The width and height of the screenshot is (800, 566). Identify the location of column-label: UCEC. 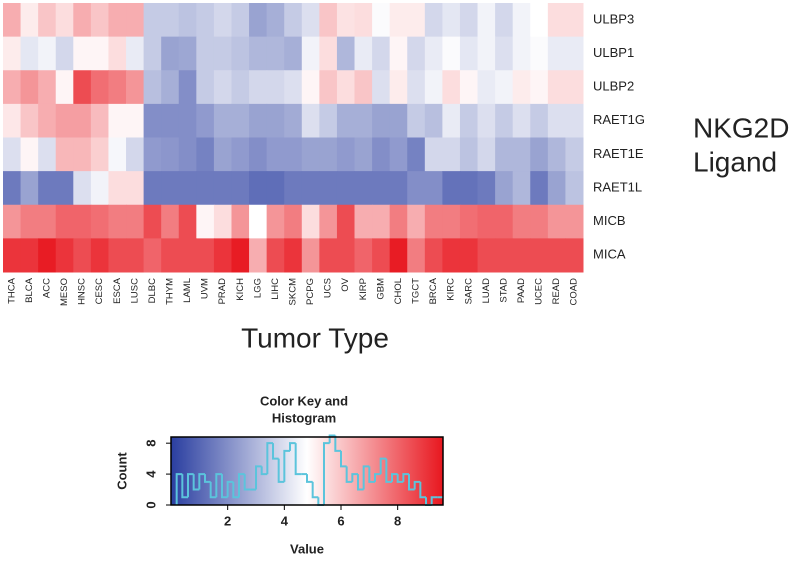
(539, 291).